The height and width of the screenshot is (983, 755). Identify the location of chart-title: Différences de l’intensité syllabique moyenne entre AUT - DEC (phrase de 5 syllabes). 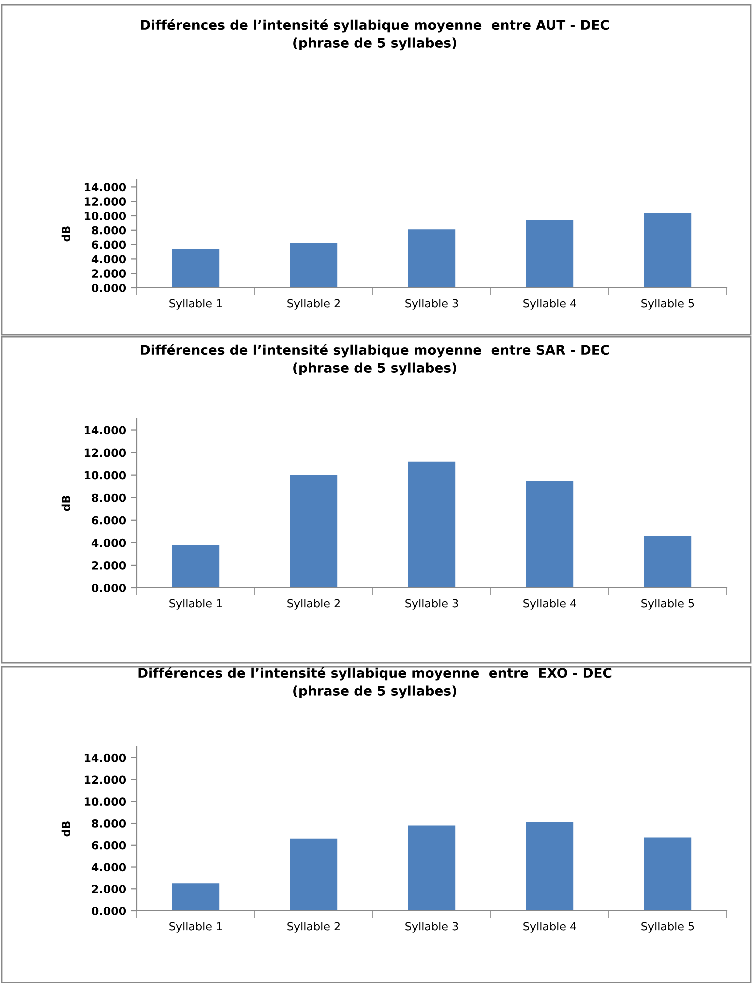
(375, 35).